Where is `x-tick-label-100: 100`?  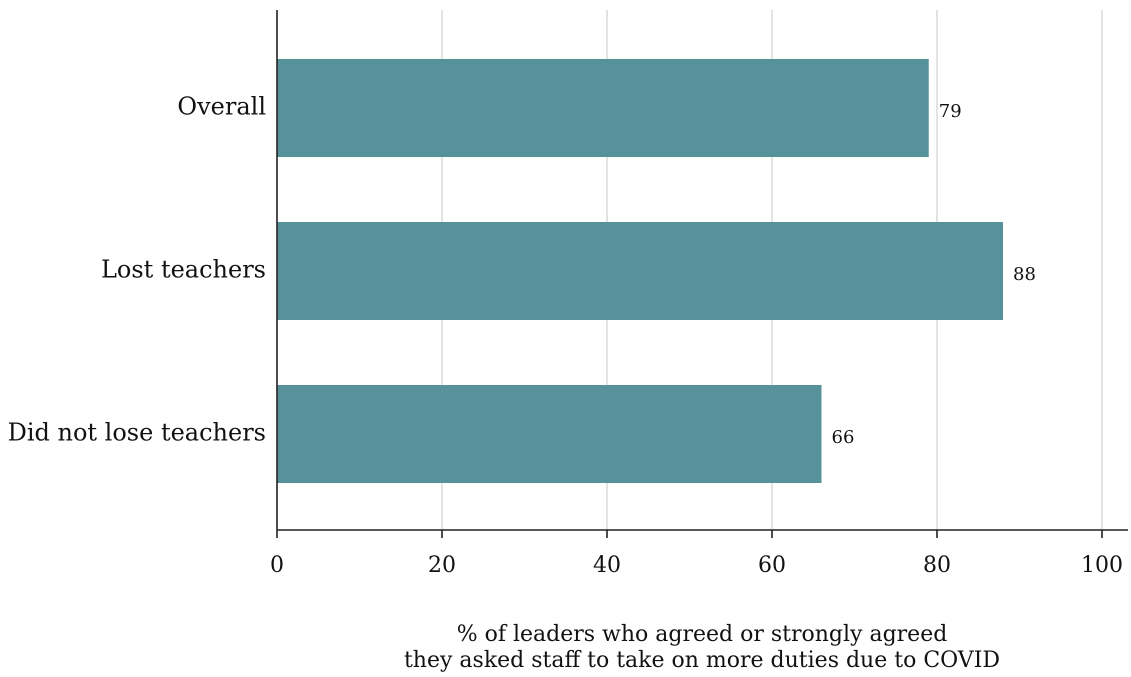 x-tick-label-100: 100 is located at coordinates (1102, 565).